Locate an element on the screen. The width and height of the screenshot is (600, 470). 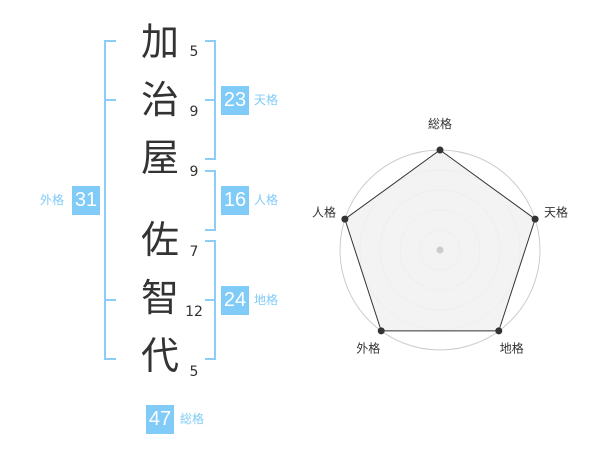
name-char: 治 is located at coordinates (159, 100).